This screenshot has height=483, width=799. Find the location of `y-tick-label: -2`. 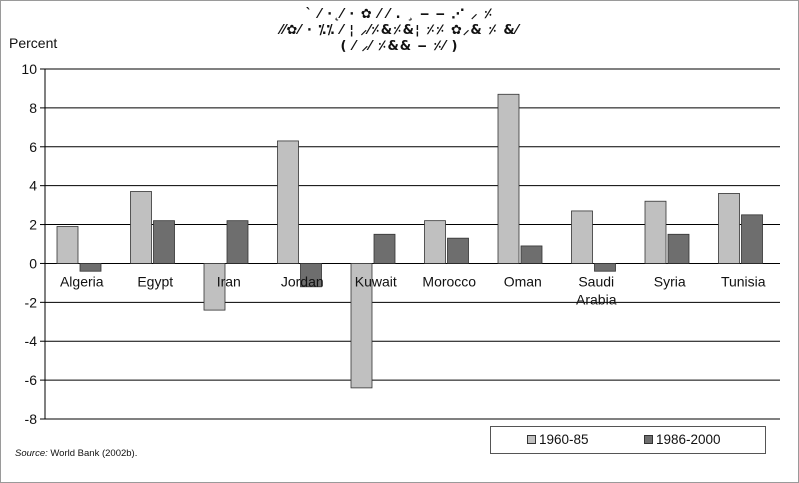

y-tick-label: -2 is located at coordinates (31, 302).